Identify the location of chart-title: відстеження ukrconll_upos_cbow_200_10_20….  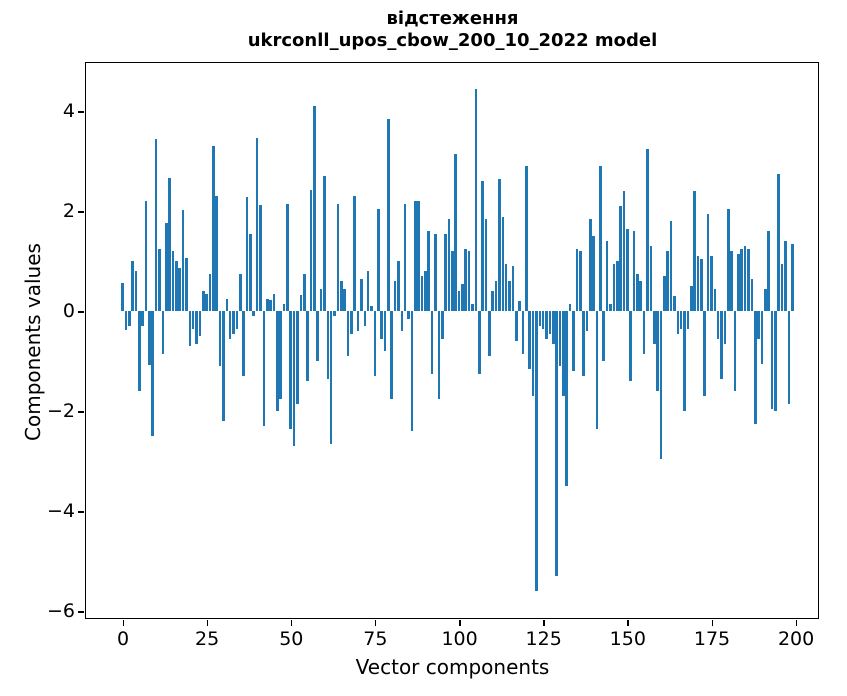
(452, 30).